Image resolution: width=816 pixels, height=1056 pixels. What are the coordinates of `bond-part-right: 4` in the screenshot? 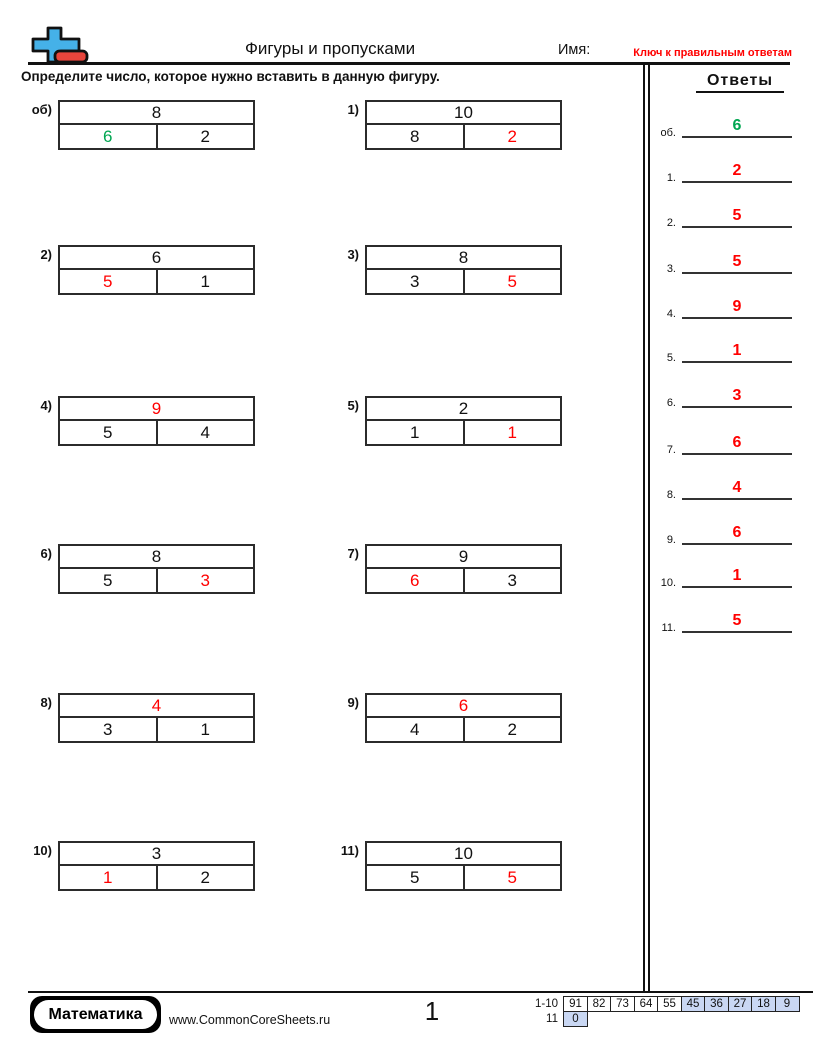 It's located at (206, 432).